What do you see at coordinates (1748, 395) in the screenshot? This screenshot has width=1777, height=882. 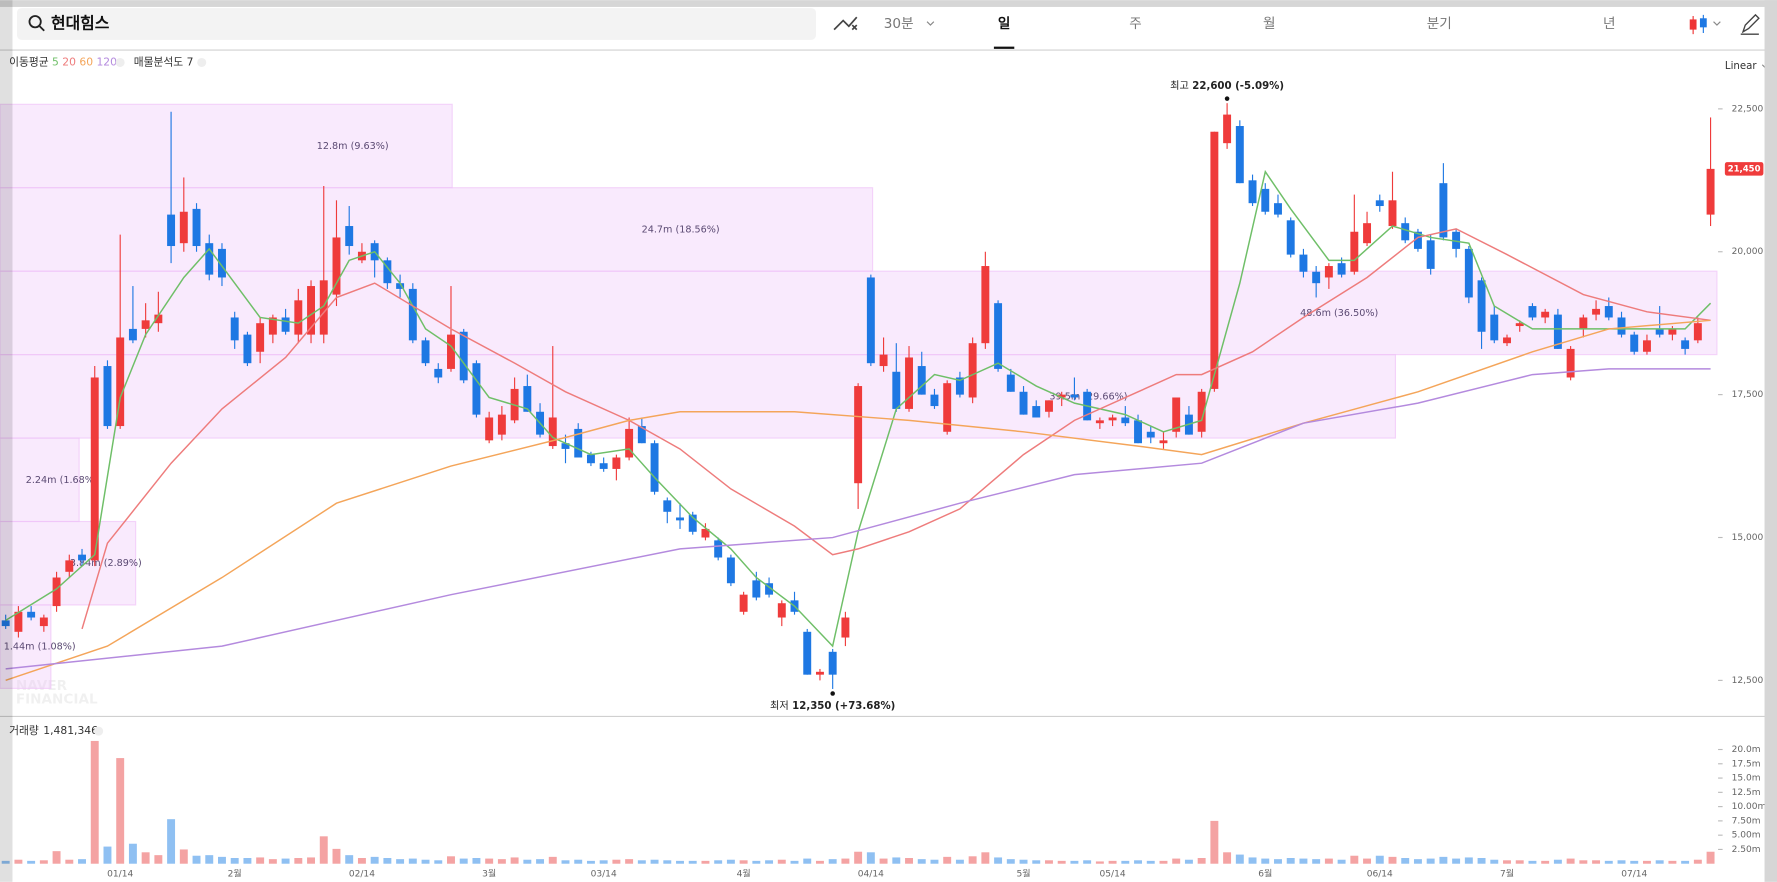 I see `y-tick-label: 17,500` at bounding box center [1748, 395].